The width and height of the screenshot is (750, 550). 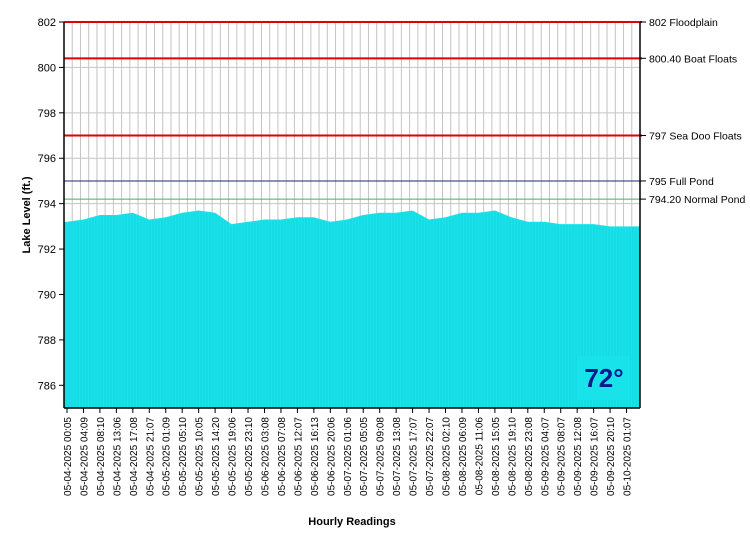 I want to click on x-tick-label: 05-08-2025 19:10, so click(x=512, y=456).